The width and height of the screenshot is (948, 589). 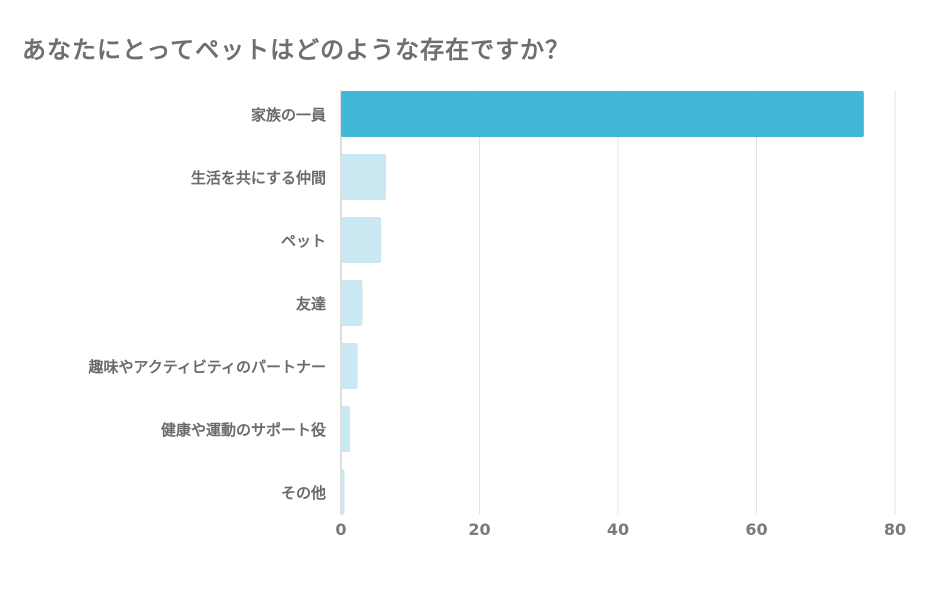 What do you see at coordinates (288, 115) in the screenshot?
I see `category-label: 家族の一員` at bounding box center [288, 115].